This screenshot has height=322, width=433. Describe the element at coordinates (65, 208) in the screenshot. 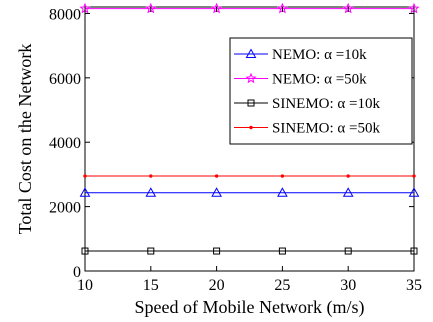

I see `y-tick-label: 2000` at that location.